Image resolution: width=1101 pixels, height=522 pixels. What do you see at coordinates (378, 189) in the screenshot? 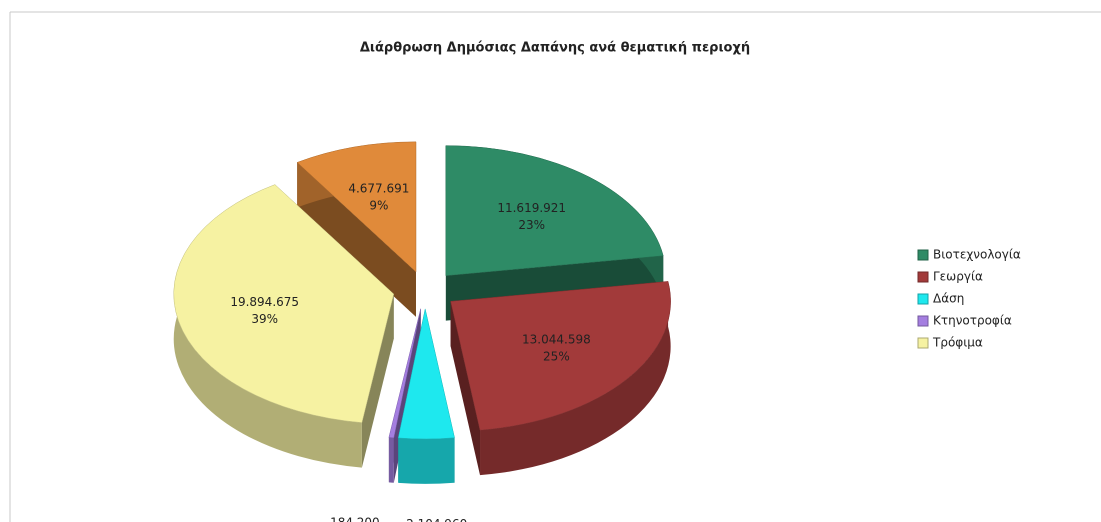
I see `data-label: 4.677.691` at bounding box center [378, 189].